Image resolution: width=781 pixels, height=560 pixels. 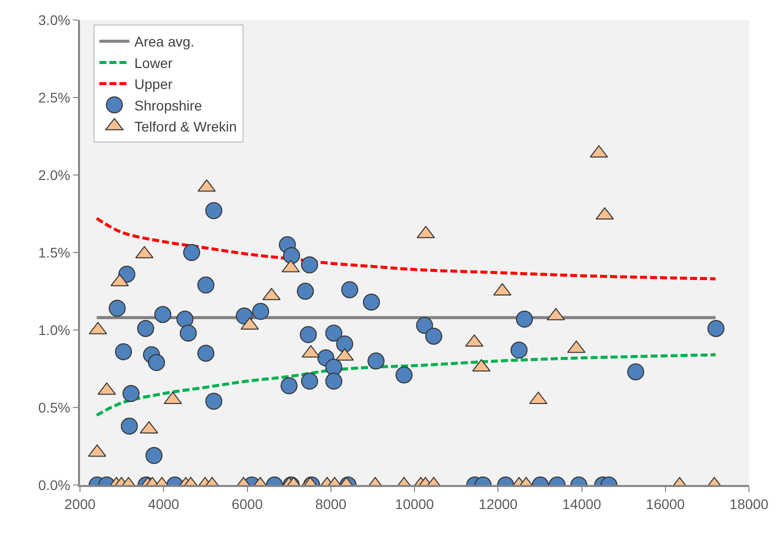 I want to click on y-tick-label: 1.5%, so click(x=54, y=252).